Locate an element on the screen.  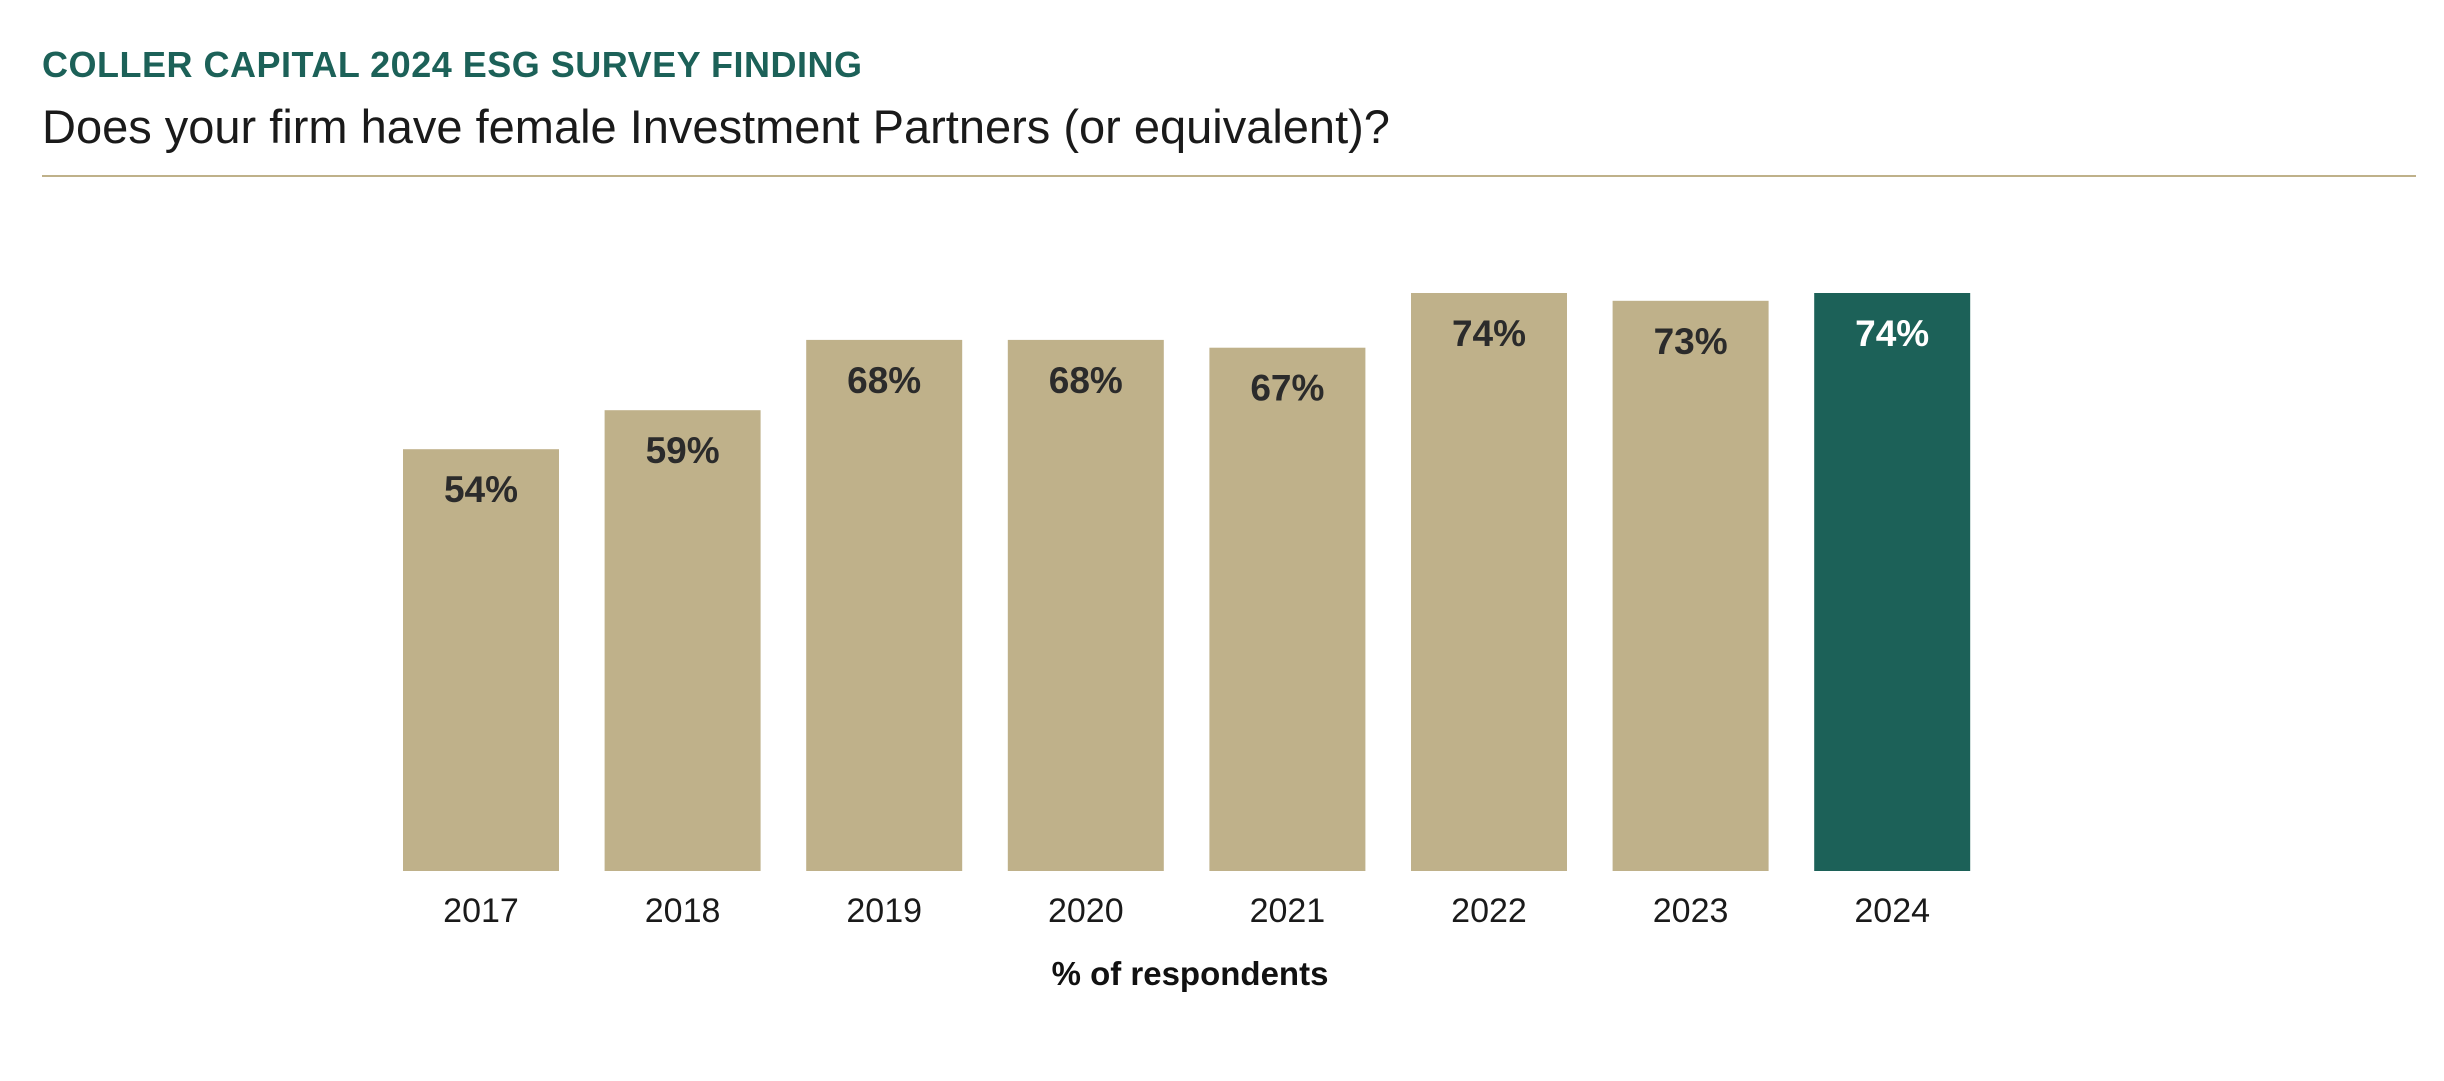
bar-2020 is located at coordinates (1085, 605).